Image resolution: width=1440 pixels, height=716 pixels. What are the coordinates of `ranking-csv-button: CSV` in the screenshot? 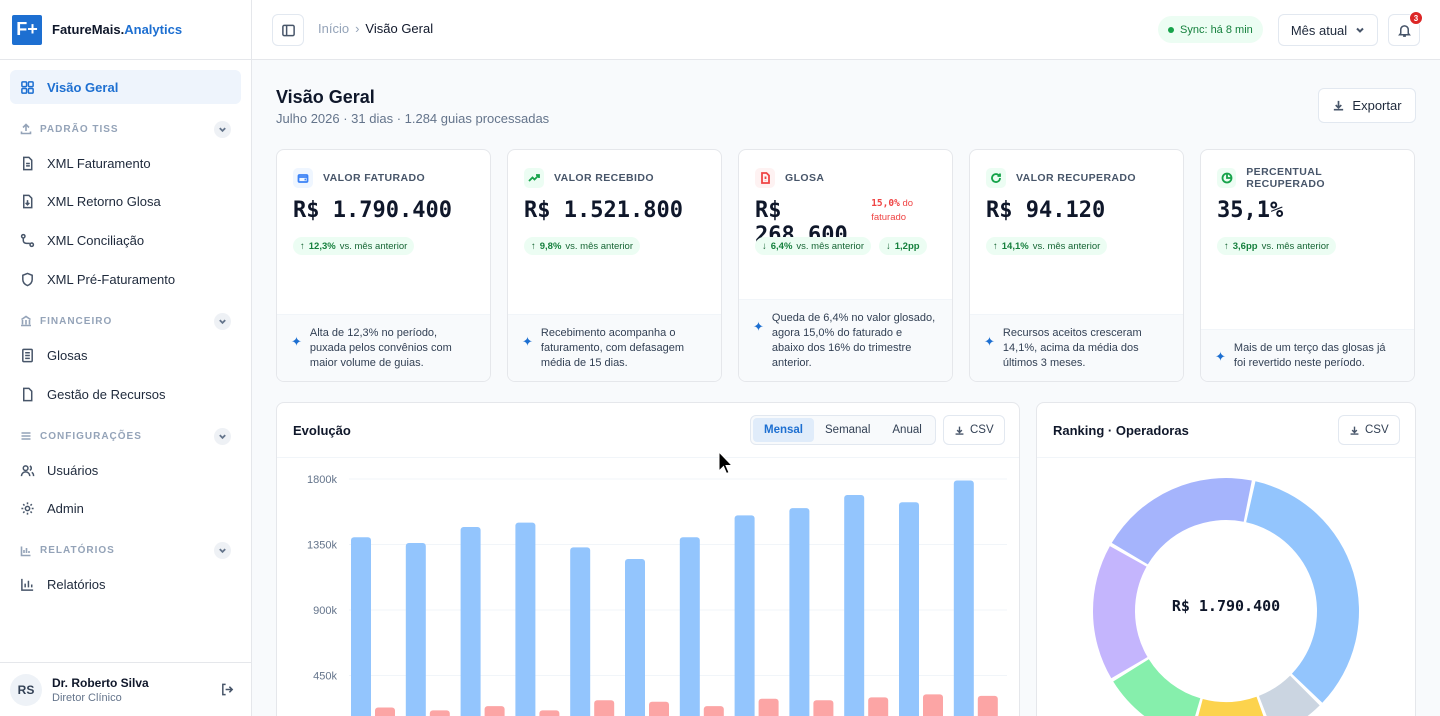 It's located at (1369, 430).